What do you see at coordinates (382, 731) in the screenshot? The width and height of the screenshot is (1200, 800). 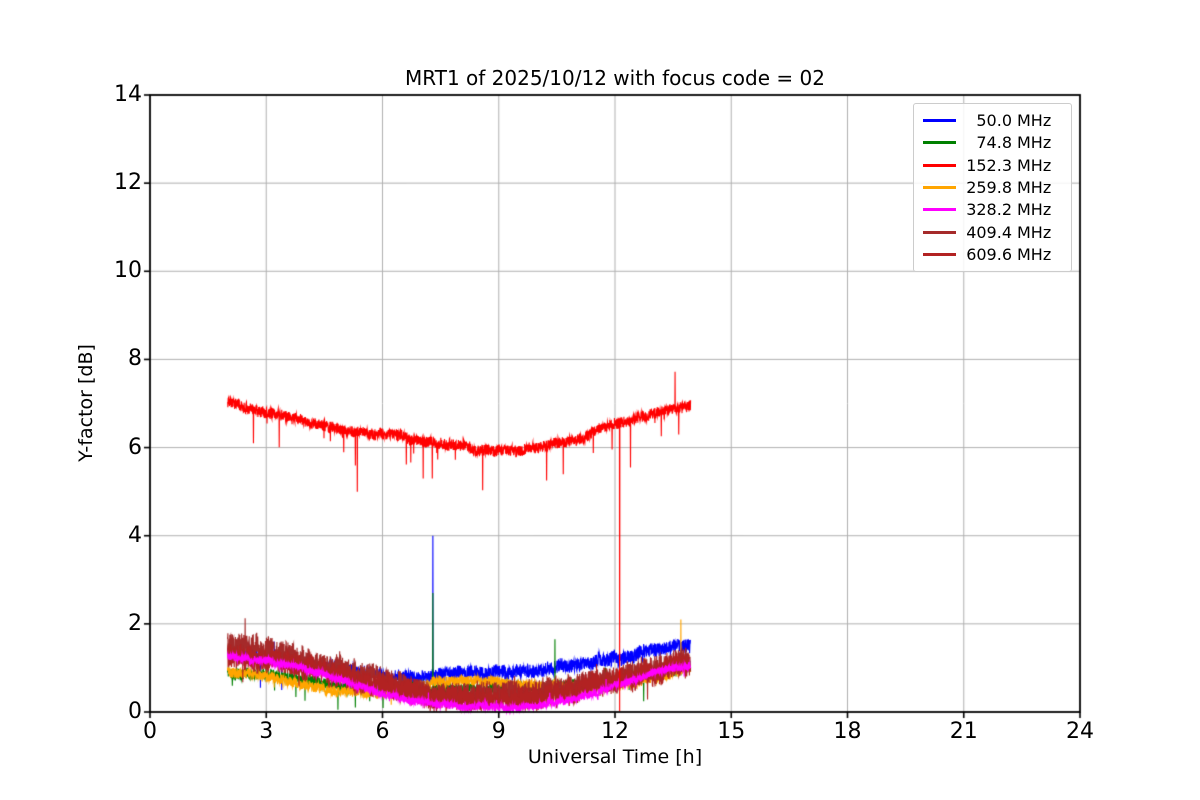 I see `x-tick-label: 6` at bounding box center [382, 731].